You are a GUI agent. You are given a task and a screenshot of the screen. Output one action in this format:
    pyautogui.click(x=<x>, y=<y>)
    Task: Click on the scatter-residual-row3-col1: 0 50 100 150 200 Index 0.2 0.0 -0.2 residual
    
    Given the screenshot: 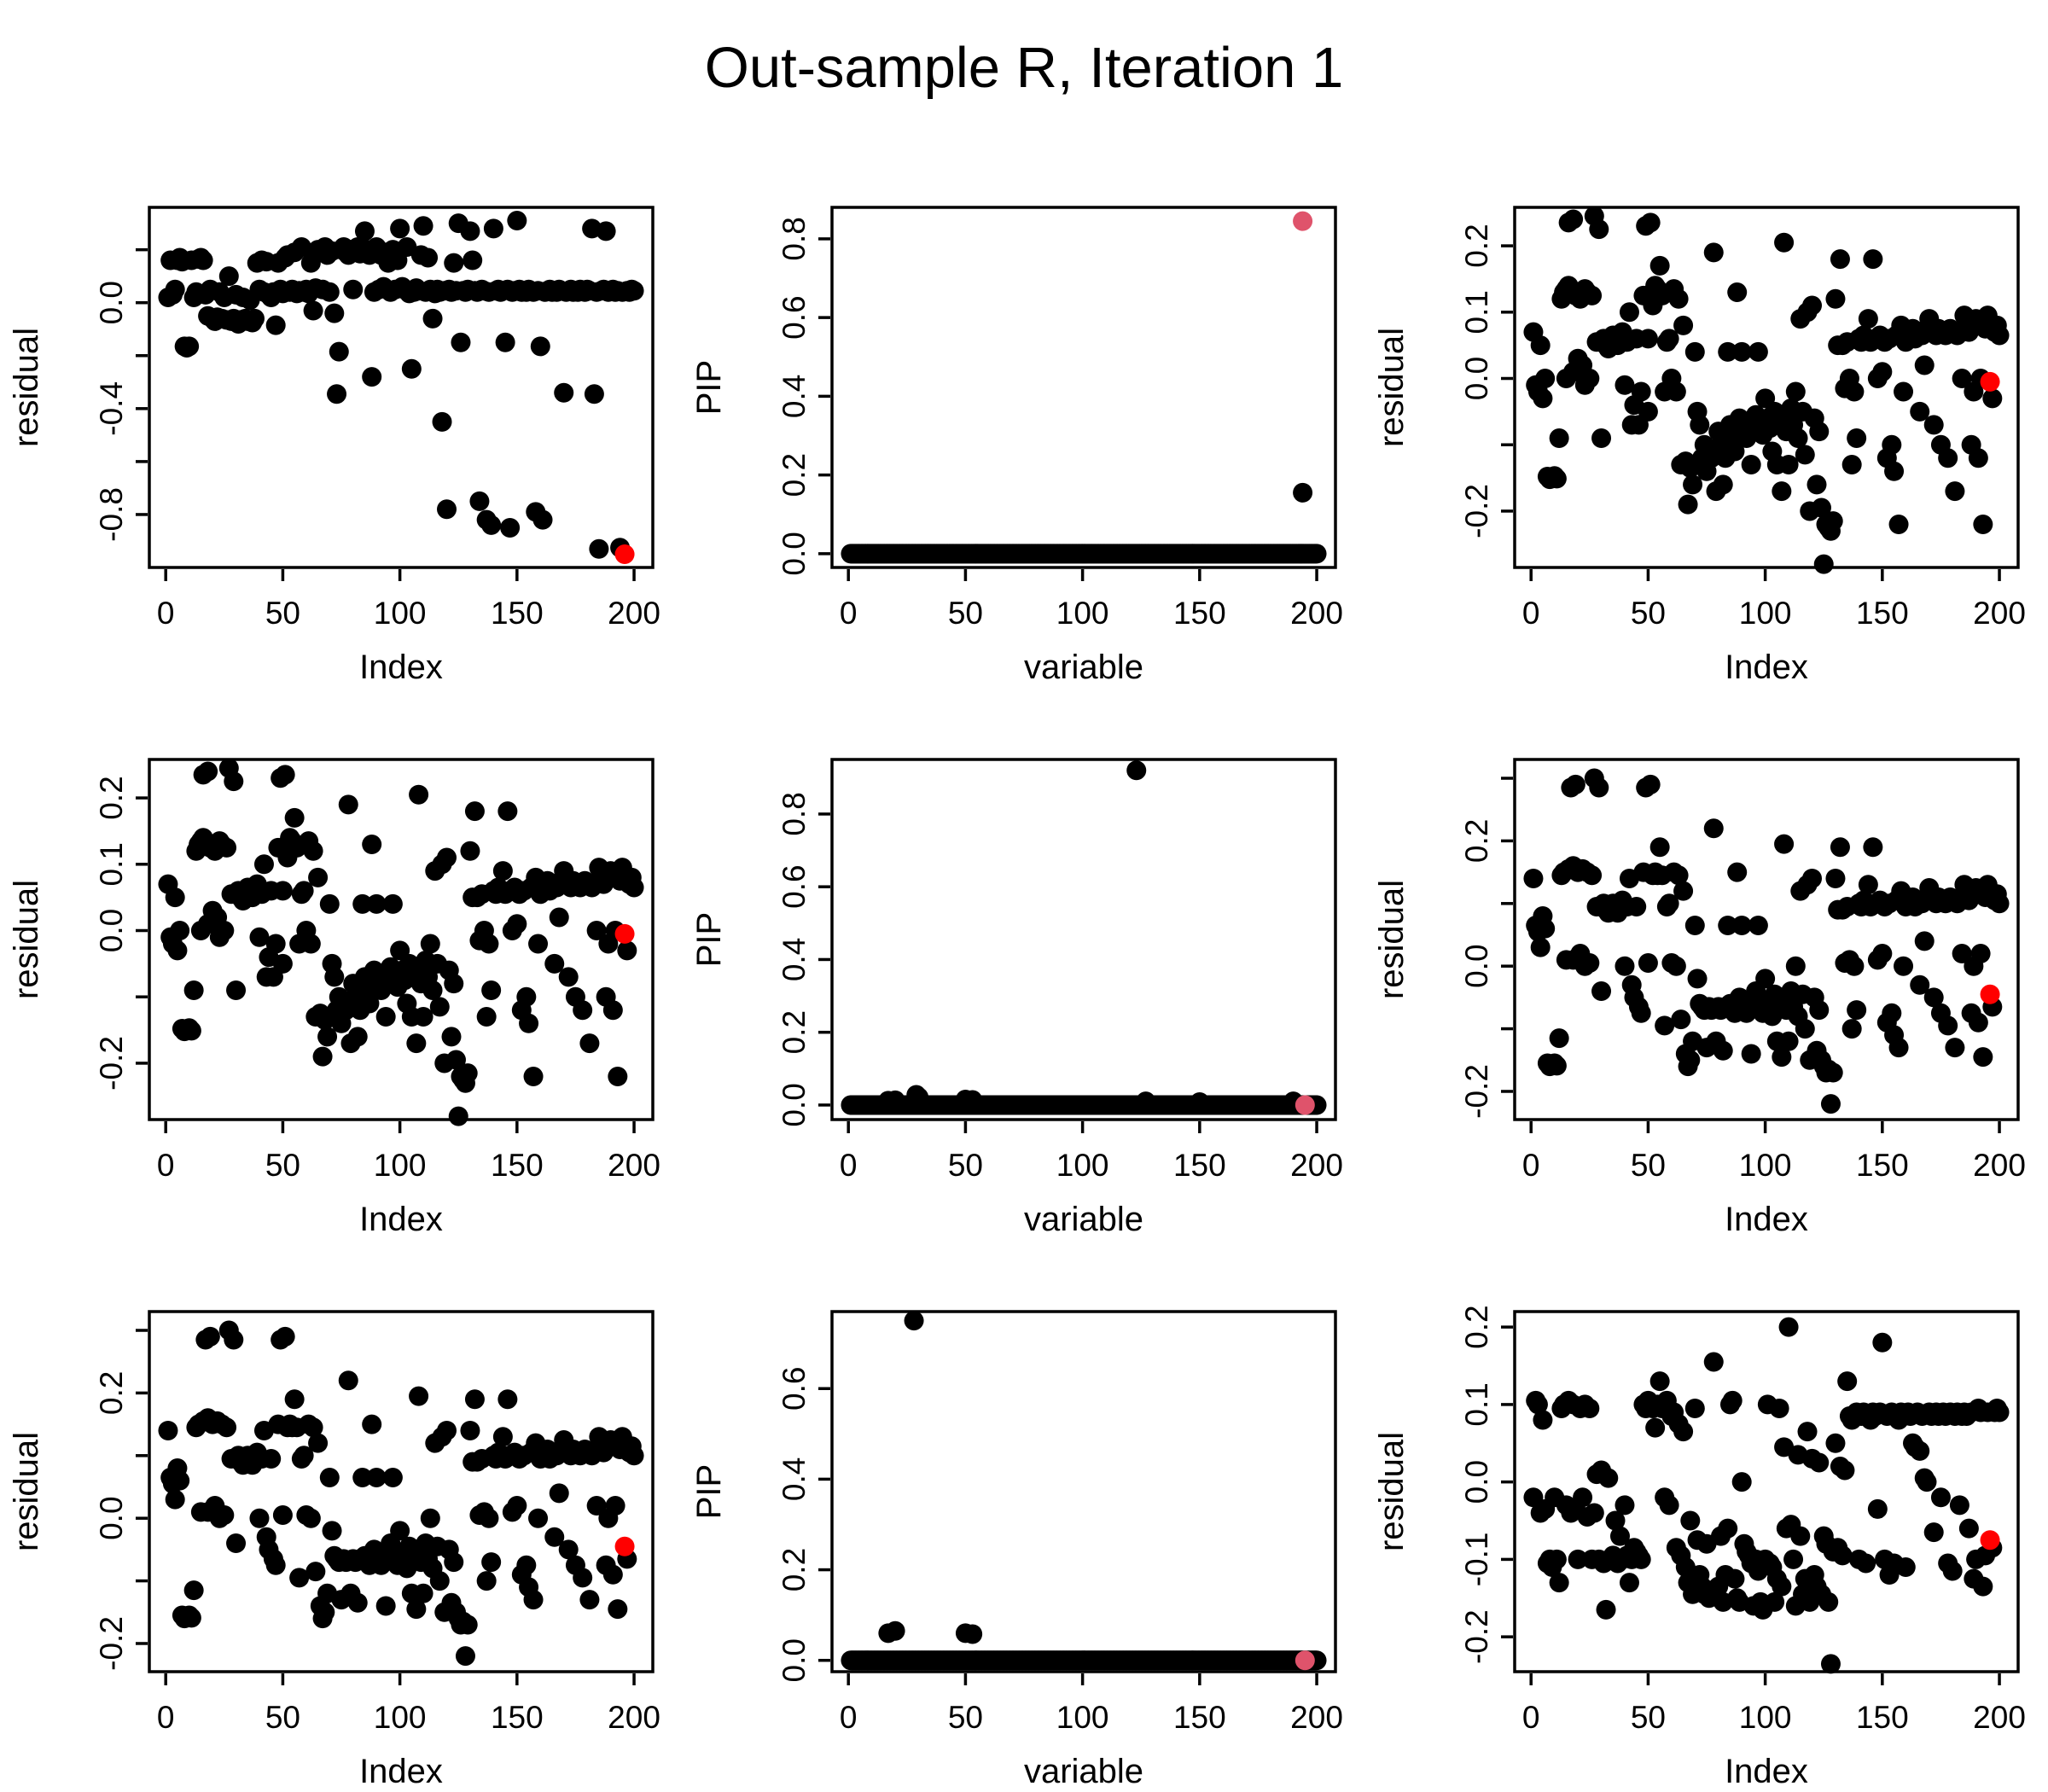 What is the action you would take?
    pyautogui.click(x=334, y=1550)
    